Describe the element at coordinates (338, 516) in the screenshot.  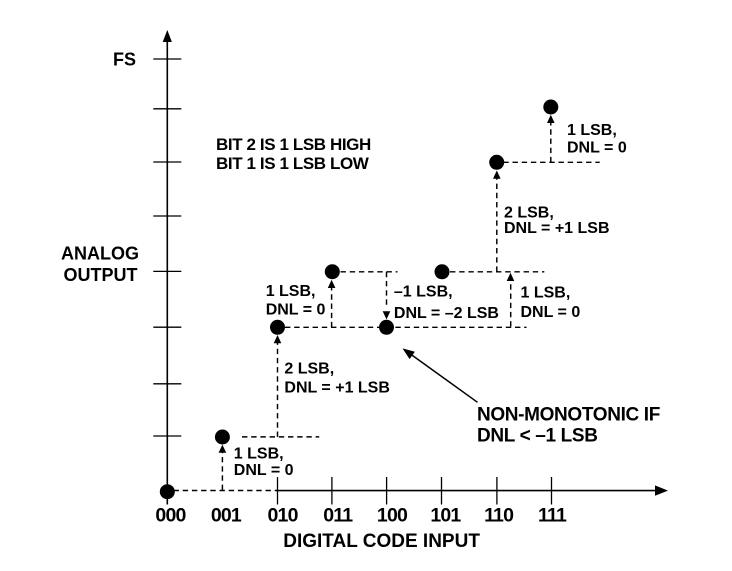
I see `svg-text: 011` at that location.